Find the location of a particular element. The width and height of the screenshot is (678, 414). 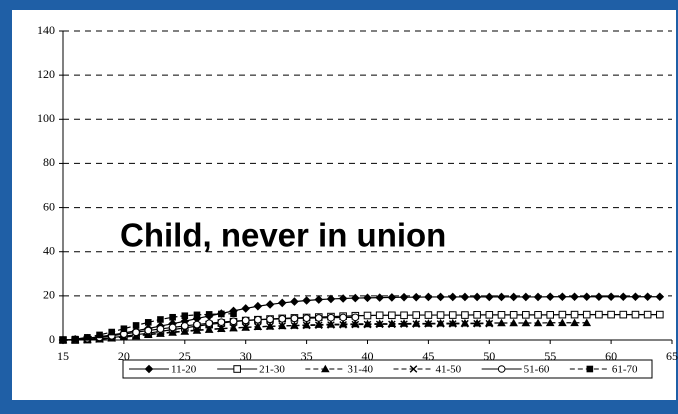

x-tick-label: 20 is located at coordinates (124, 356).